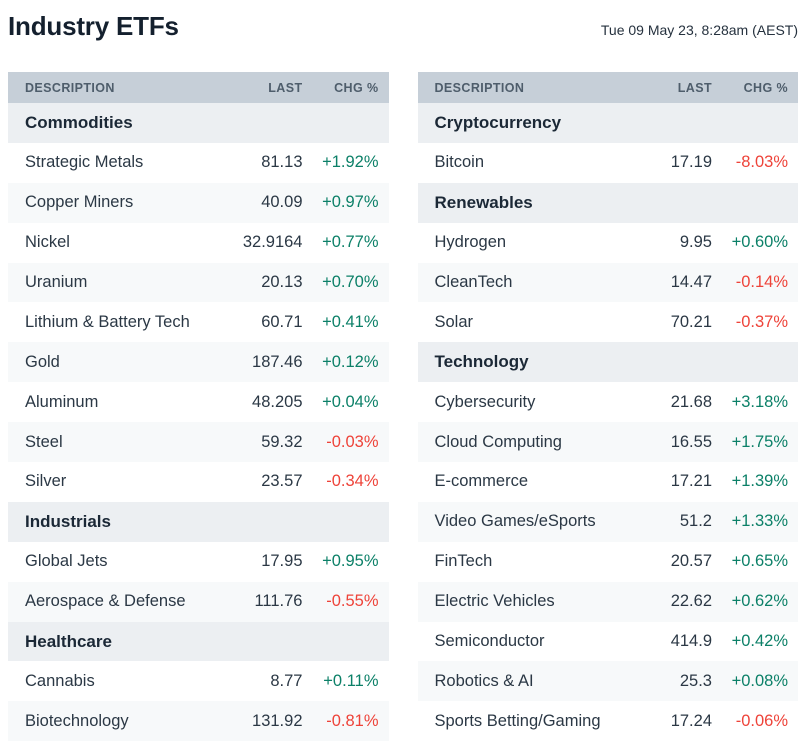 The height and width of the screenshot is (742, 807). I want to click on etf-last-value: 20.13, so click(256, 282).